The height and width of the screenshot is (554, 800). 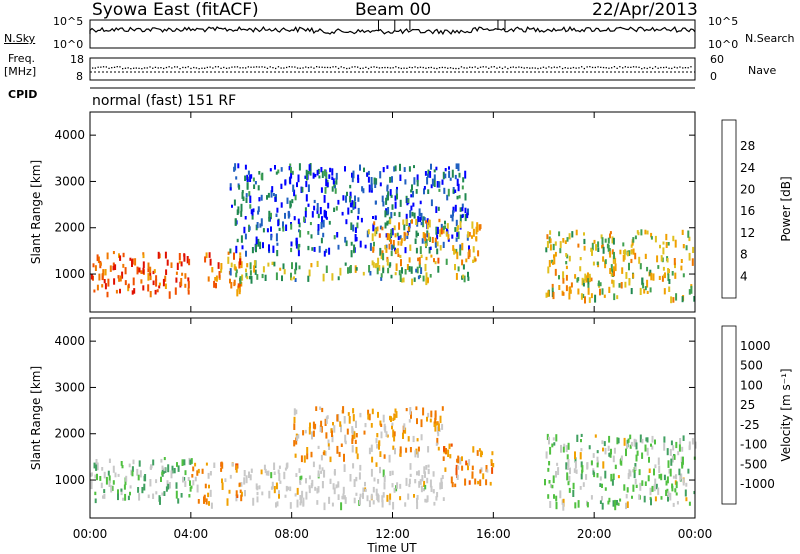 What do you see at coordinates (69, 135) in the screenshot?
I see `y-tick-label: 4000` at bounding box center [69, 135].